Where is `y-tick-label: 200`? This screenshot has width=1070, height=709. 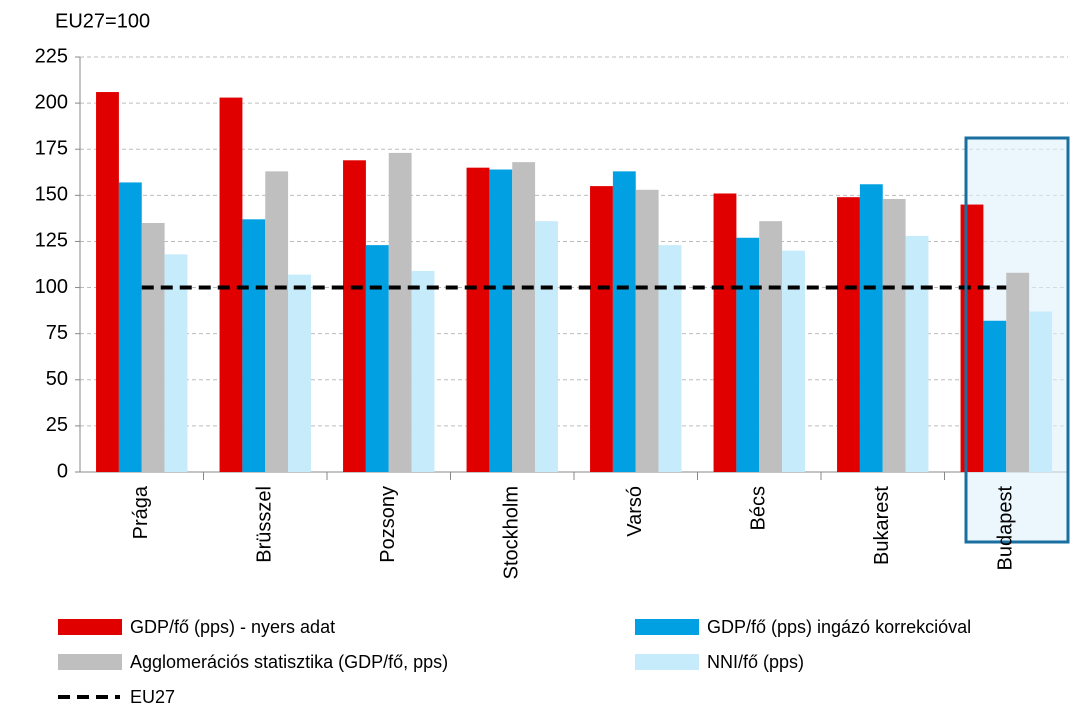 y-tick-label: 200 is located at coordinates (51, 102).